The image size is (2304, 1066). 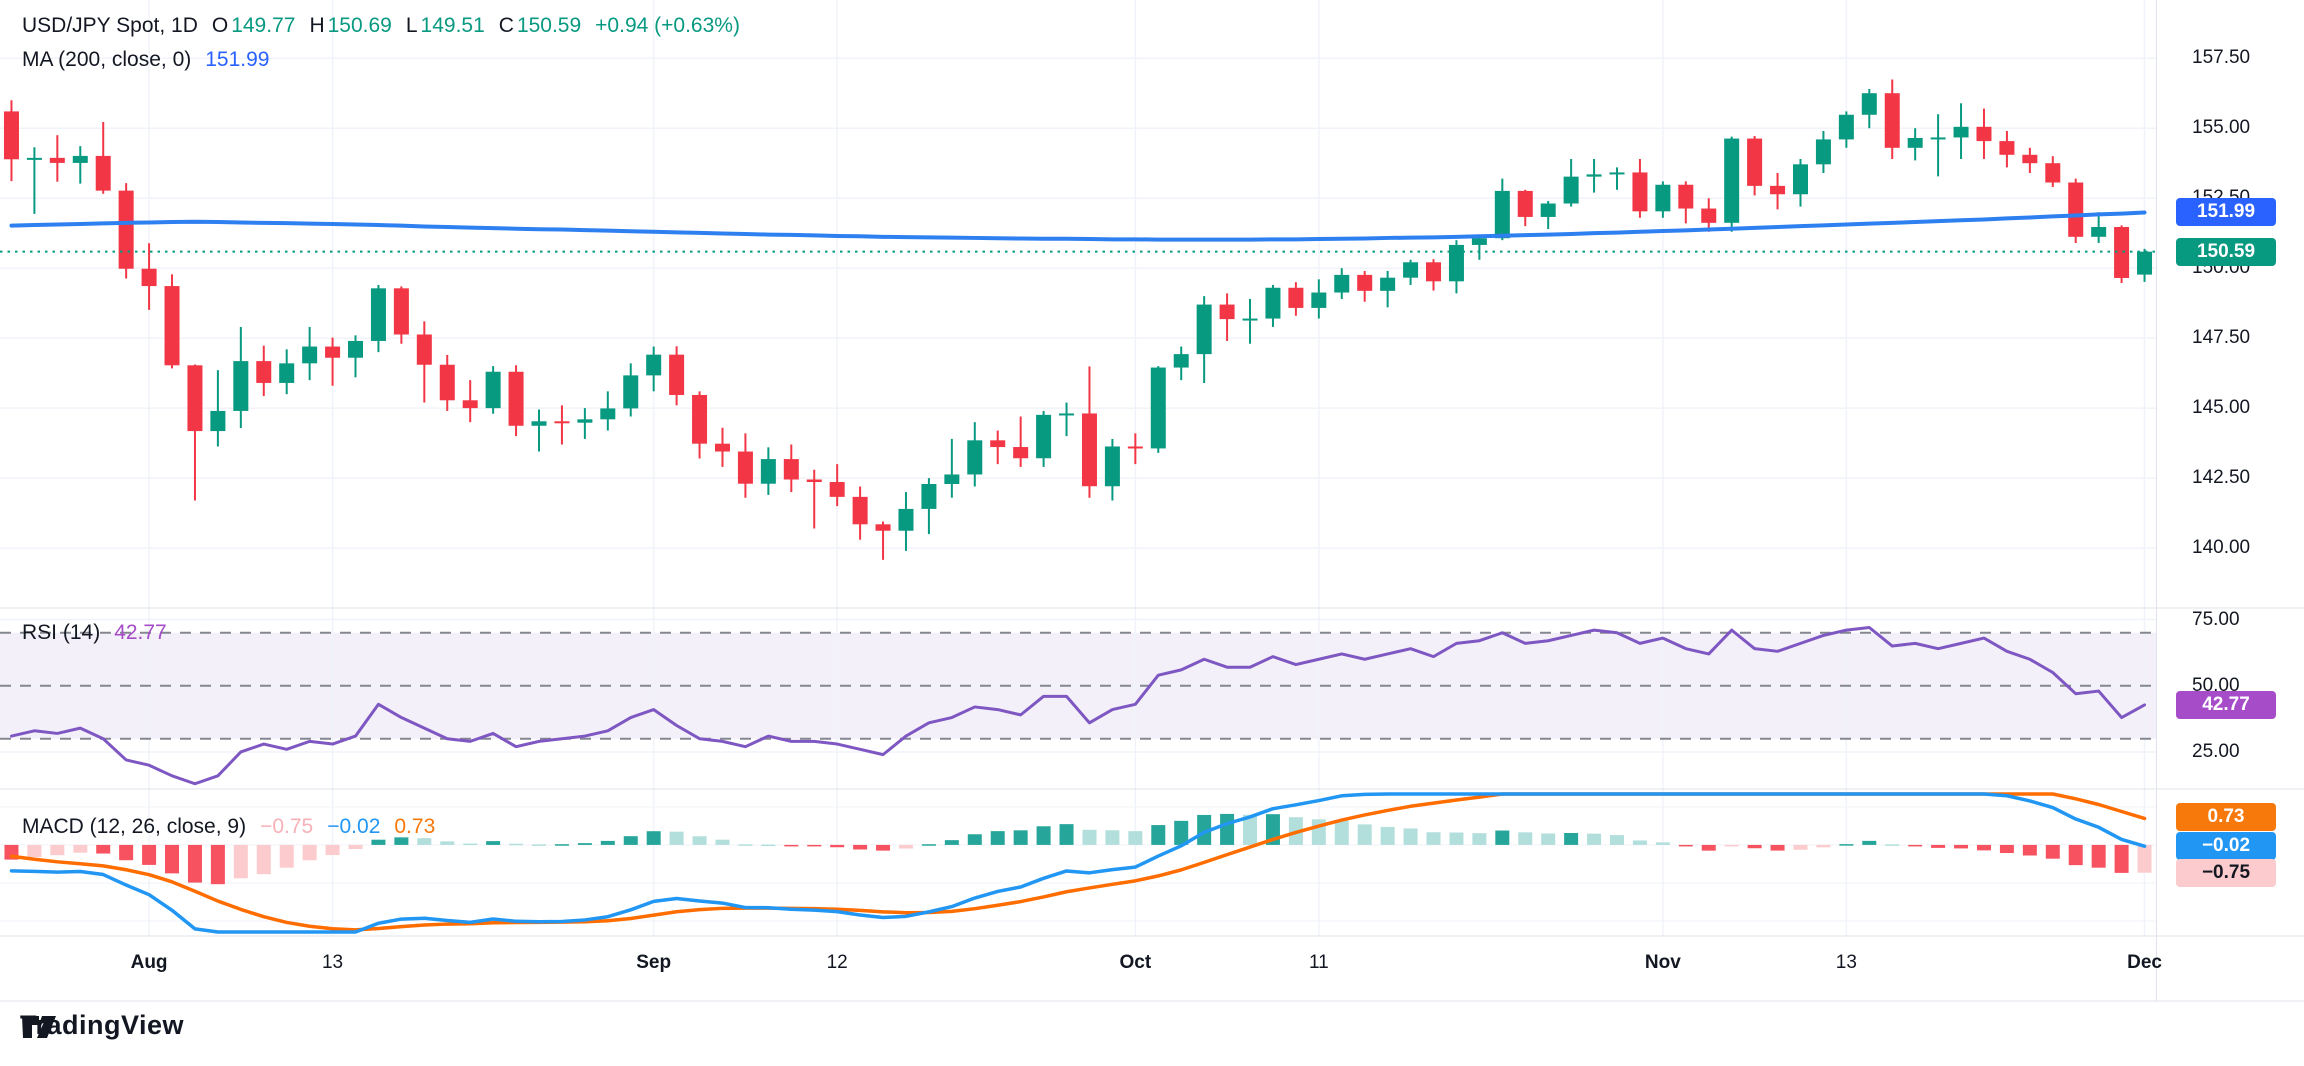 I want to click on macd-signal-badge: 0.73, so click(x=2226, y=817).